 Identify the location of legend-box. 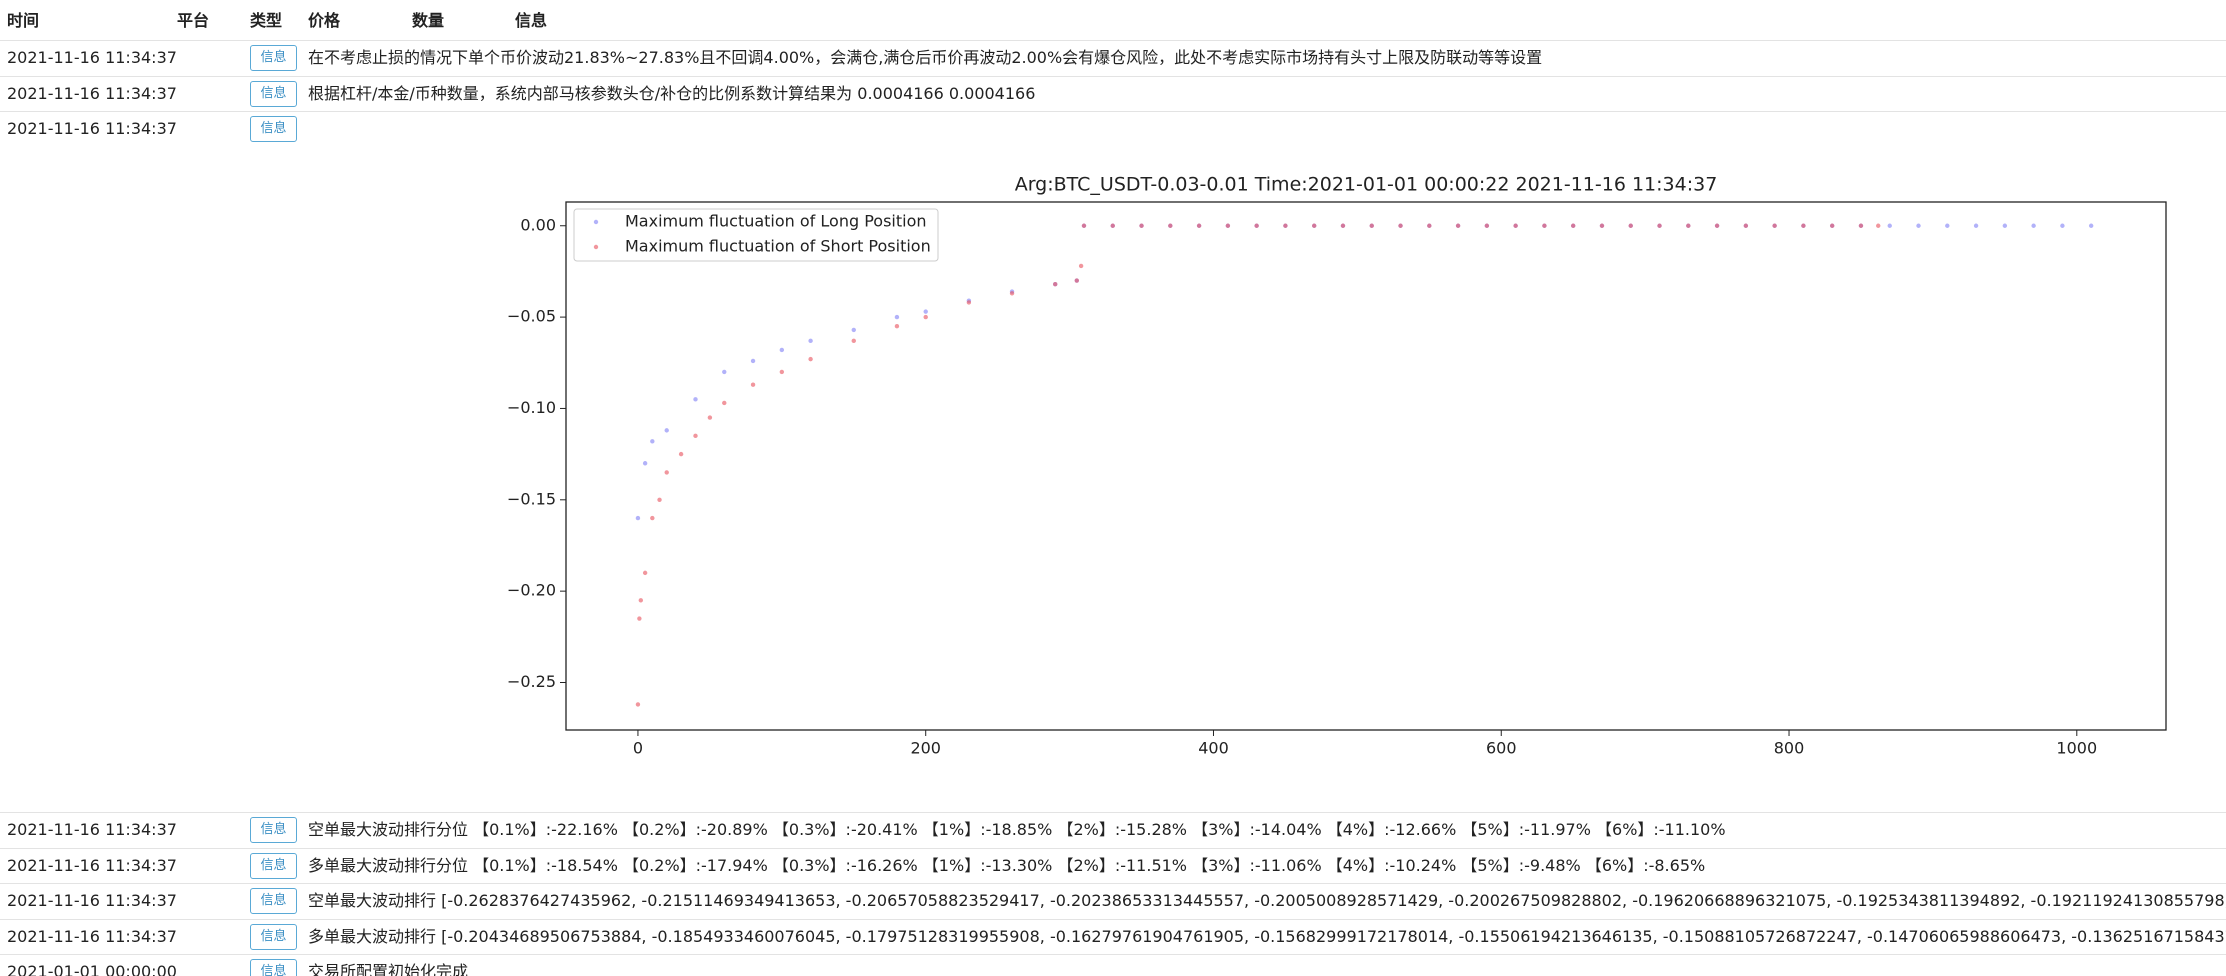
(756, 235).